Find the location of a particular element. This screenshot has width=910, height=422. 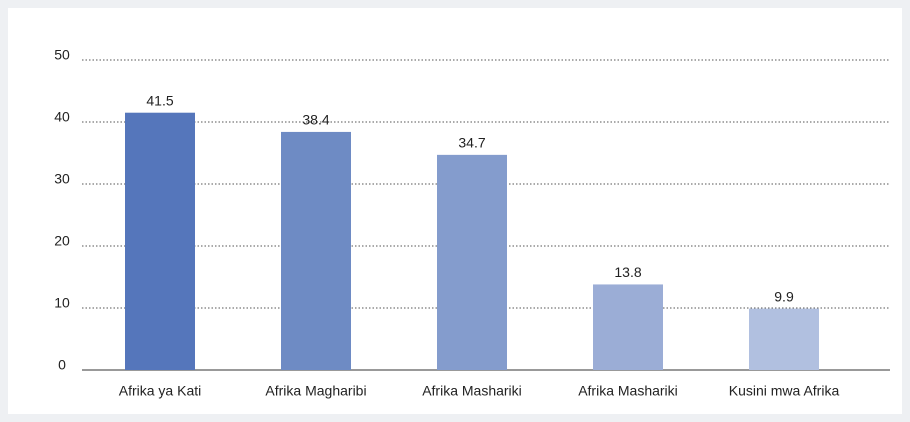

y-tick-label: 10 is located at coordinates (62, 303).